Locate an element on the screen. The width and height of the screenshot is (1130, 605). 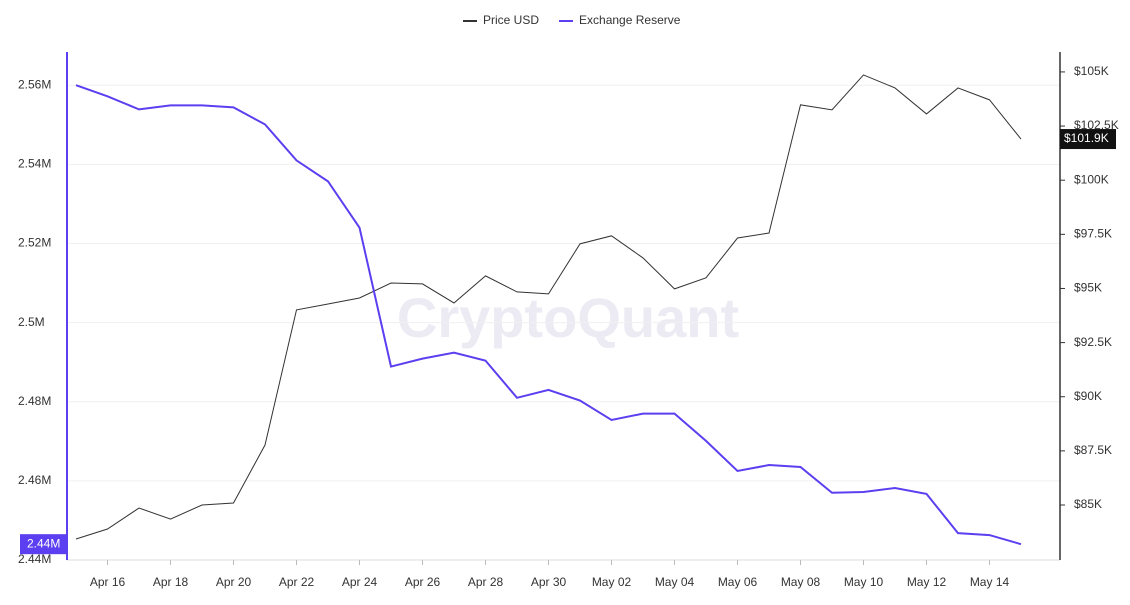
x-tick-label: May 06 is located at coordinates (738, 582).